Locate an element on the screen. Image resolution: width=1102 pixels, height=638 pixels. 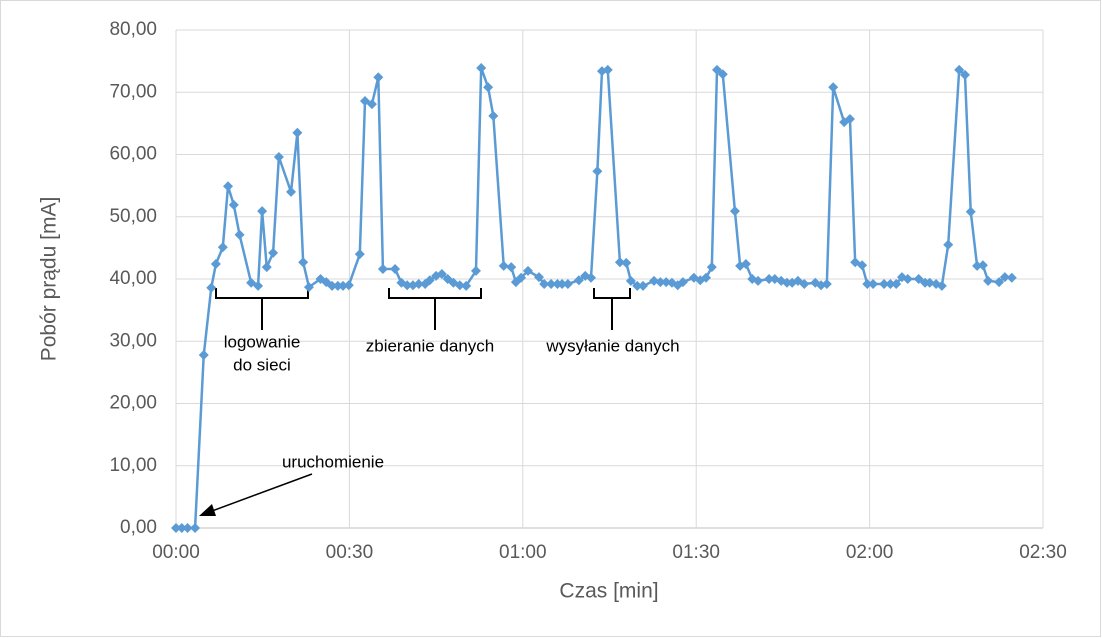
x-tick-label: 00:00 is located at coordinates (176, 552).